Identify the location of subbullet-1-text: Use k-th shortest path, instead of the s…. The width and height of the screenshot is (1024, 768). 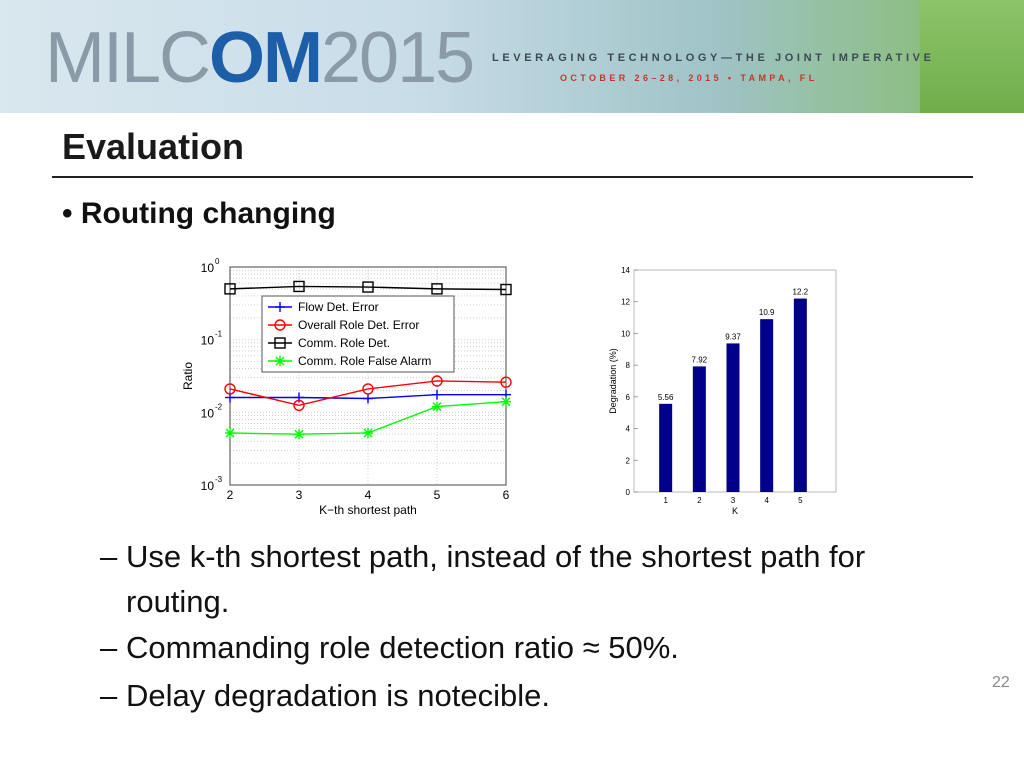
(496, 556).